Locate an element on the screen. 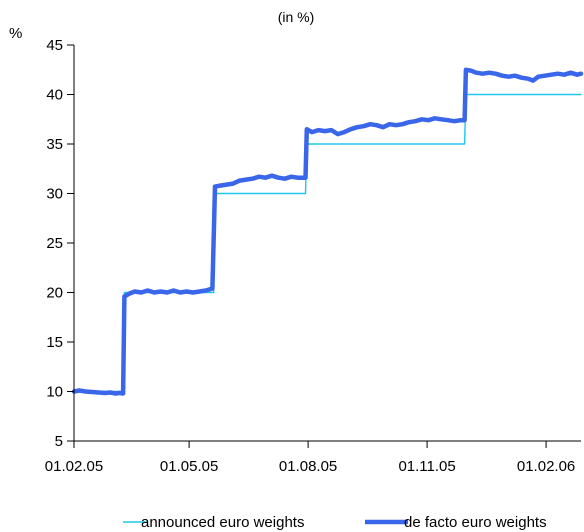  legend-label-announced: announced euro weights is located at coordinates (222, 522).